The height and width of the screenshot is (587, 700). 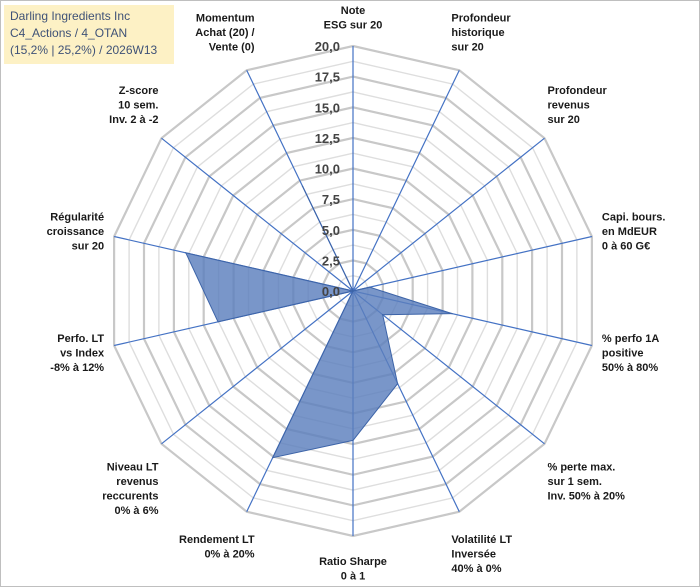 What do you see at coordinates (331, 230) in the screenshot?
I see `tick-label: 5,0` at bounding box center [331, 230].